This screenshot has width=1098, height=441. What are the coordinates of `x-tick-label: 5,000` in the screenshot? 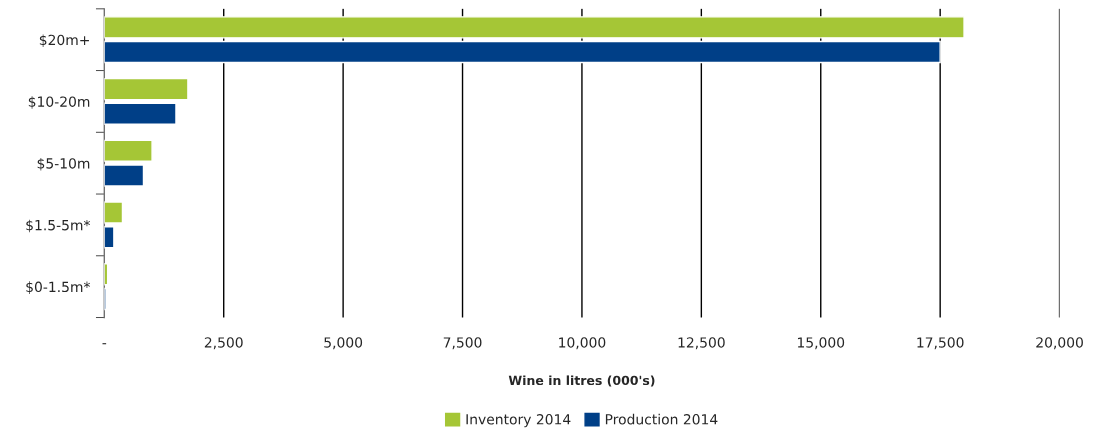 It's located at (343, 343).